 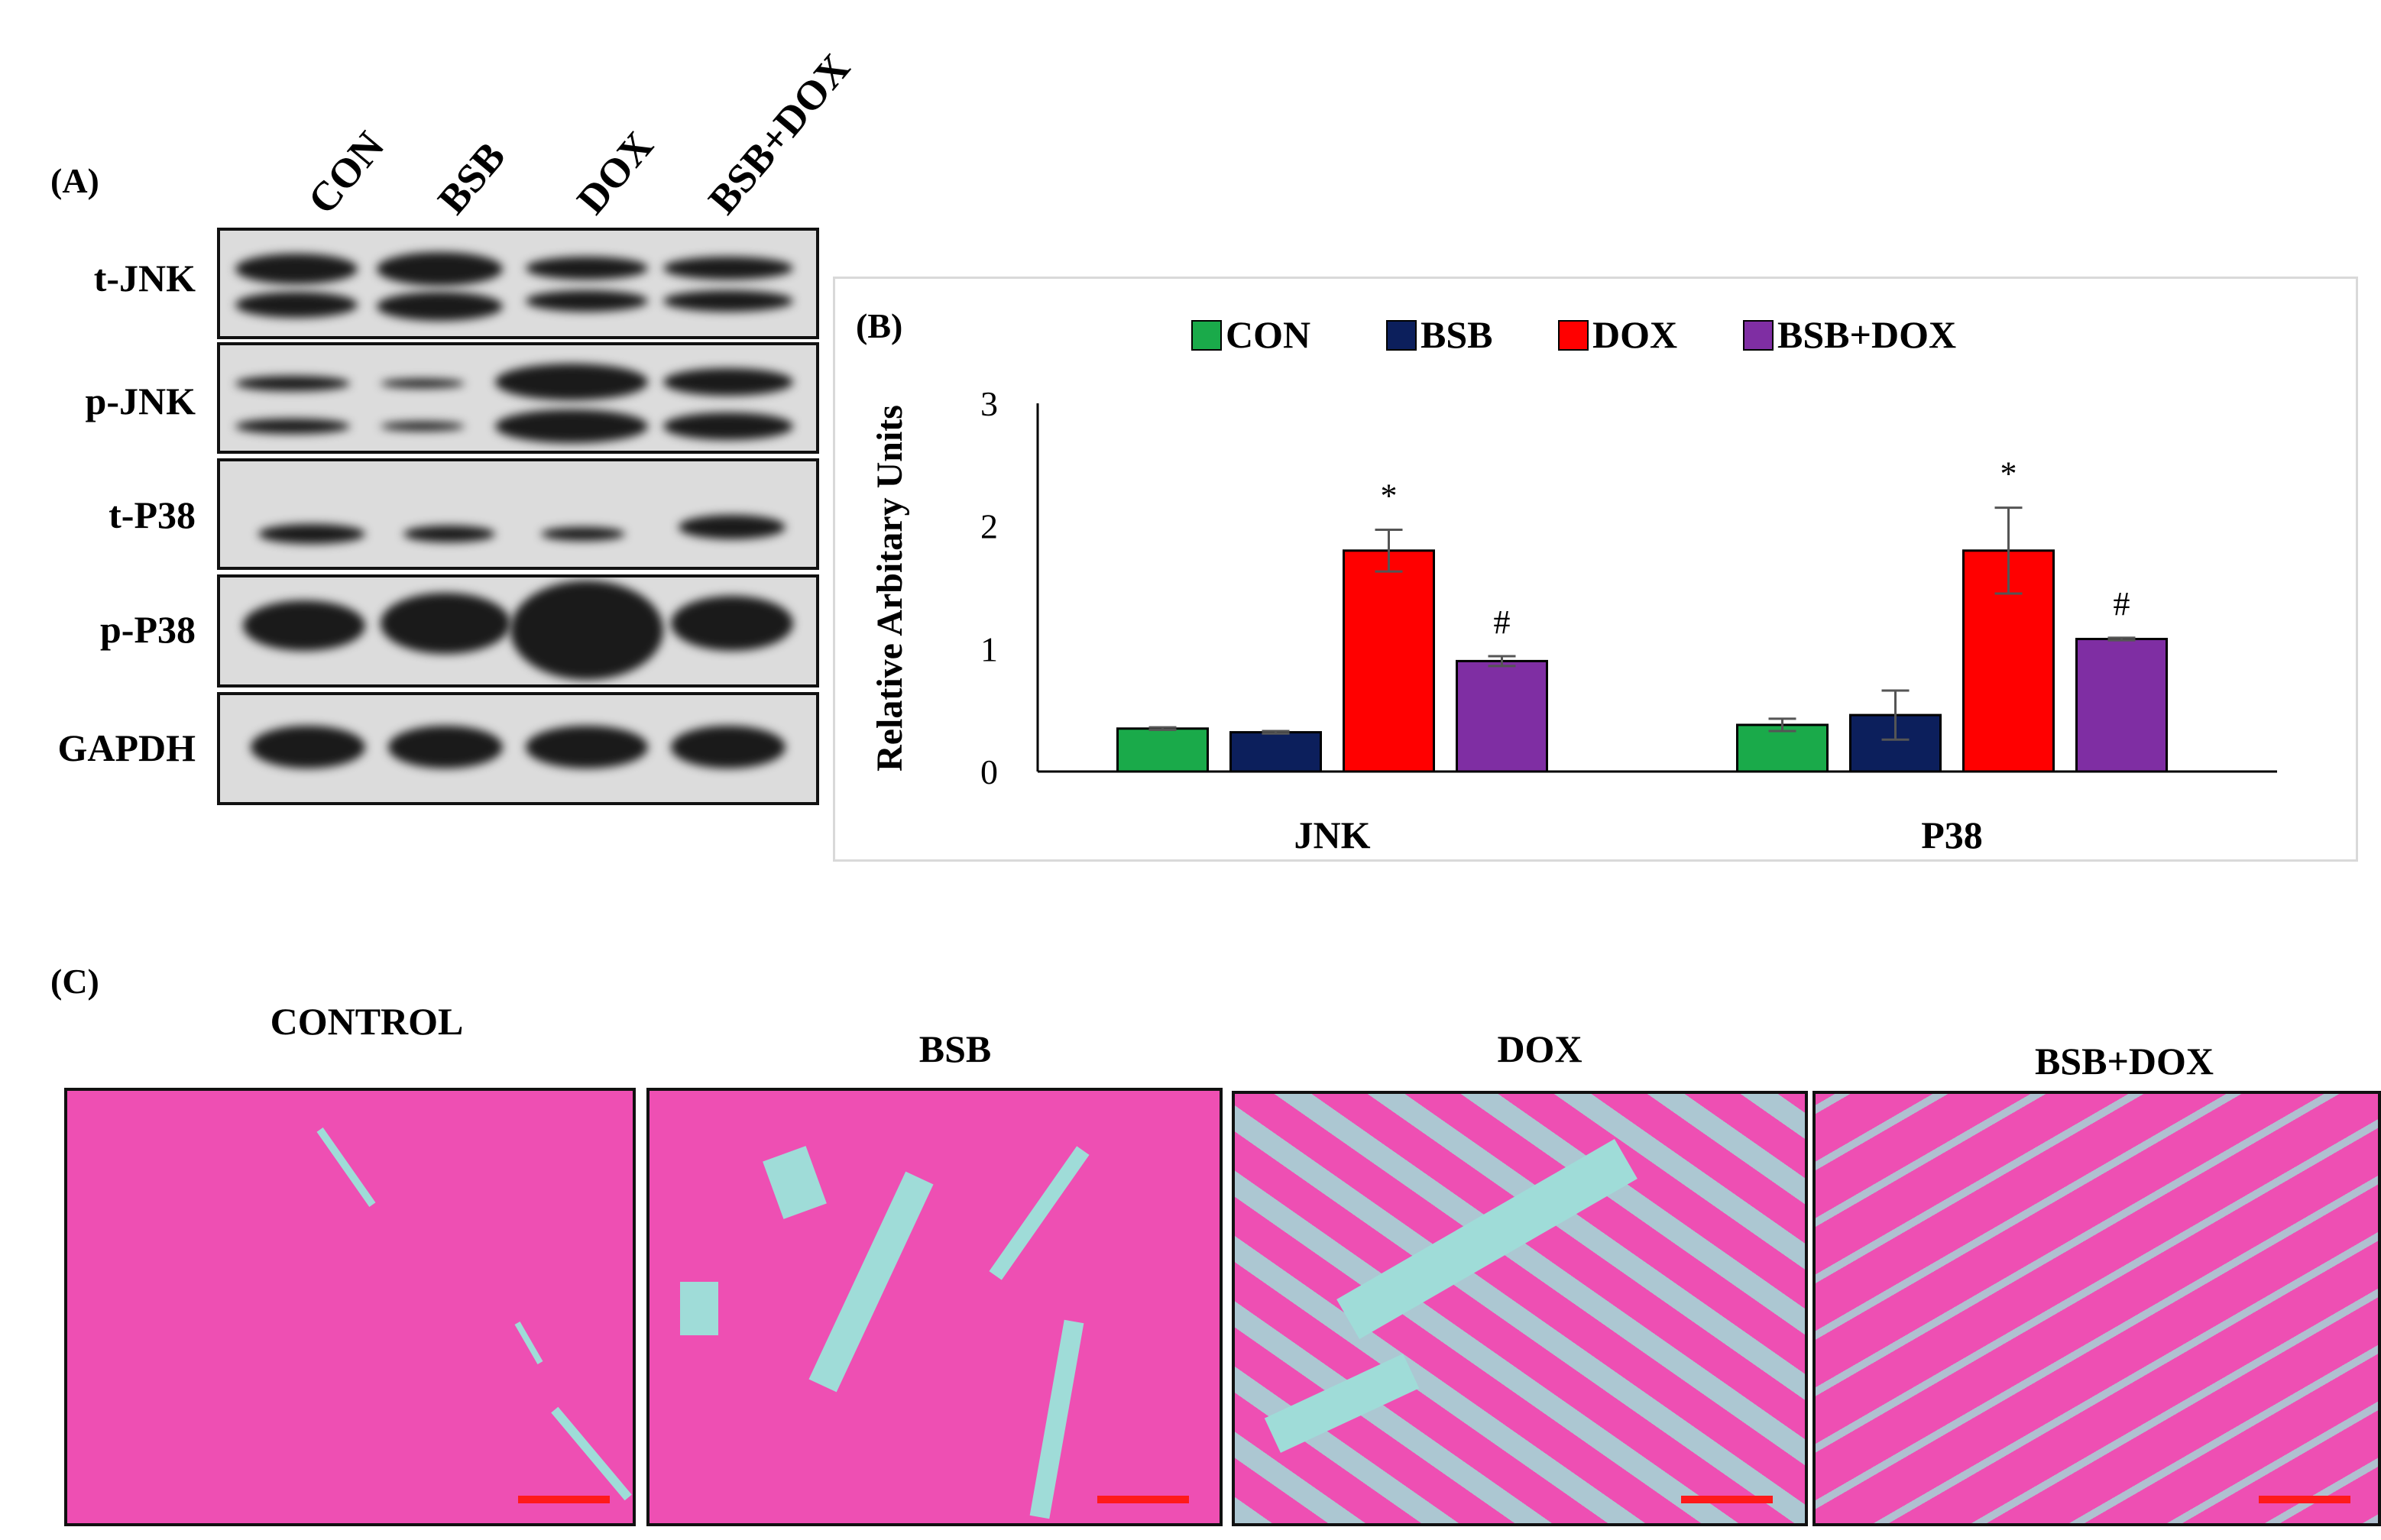 What do you see at coordinates (1866, 334) in the screenshot?
I see `legend-label-3: BSB+DOX` at bounding box center [1866, 334].